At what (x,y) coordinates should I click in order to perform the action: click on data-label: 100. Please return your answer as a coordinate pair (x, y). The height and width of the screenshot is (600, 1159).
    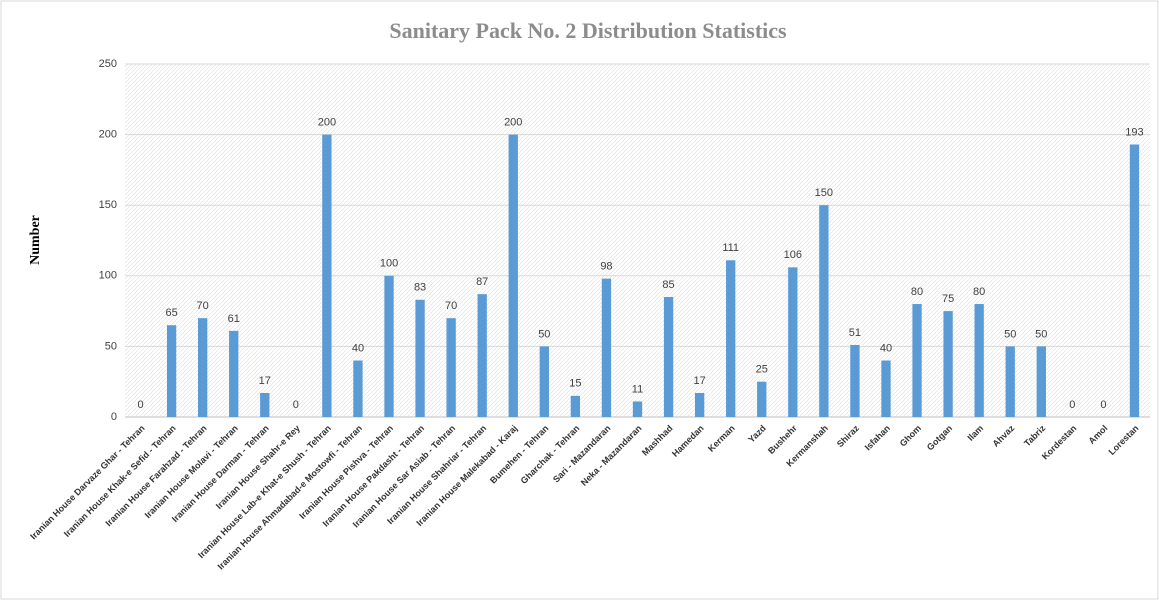
    Looking at the image, I should click on (389, 264).